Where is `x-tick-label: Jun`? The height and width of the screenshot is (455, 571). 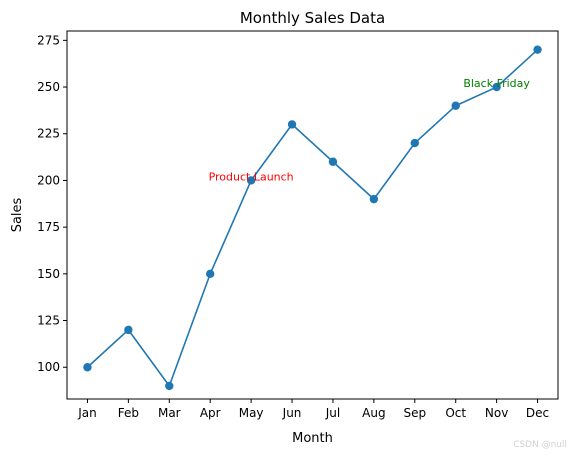
x-tick-label: Jun is located at coordinates (292, 413).